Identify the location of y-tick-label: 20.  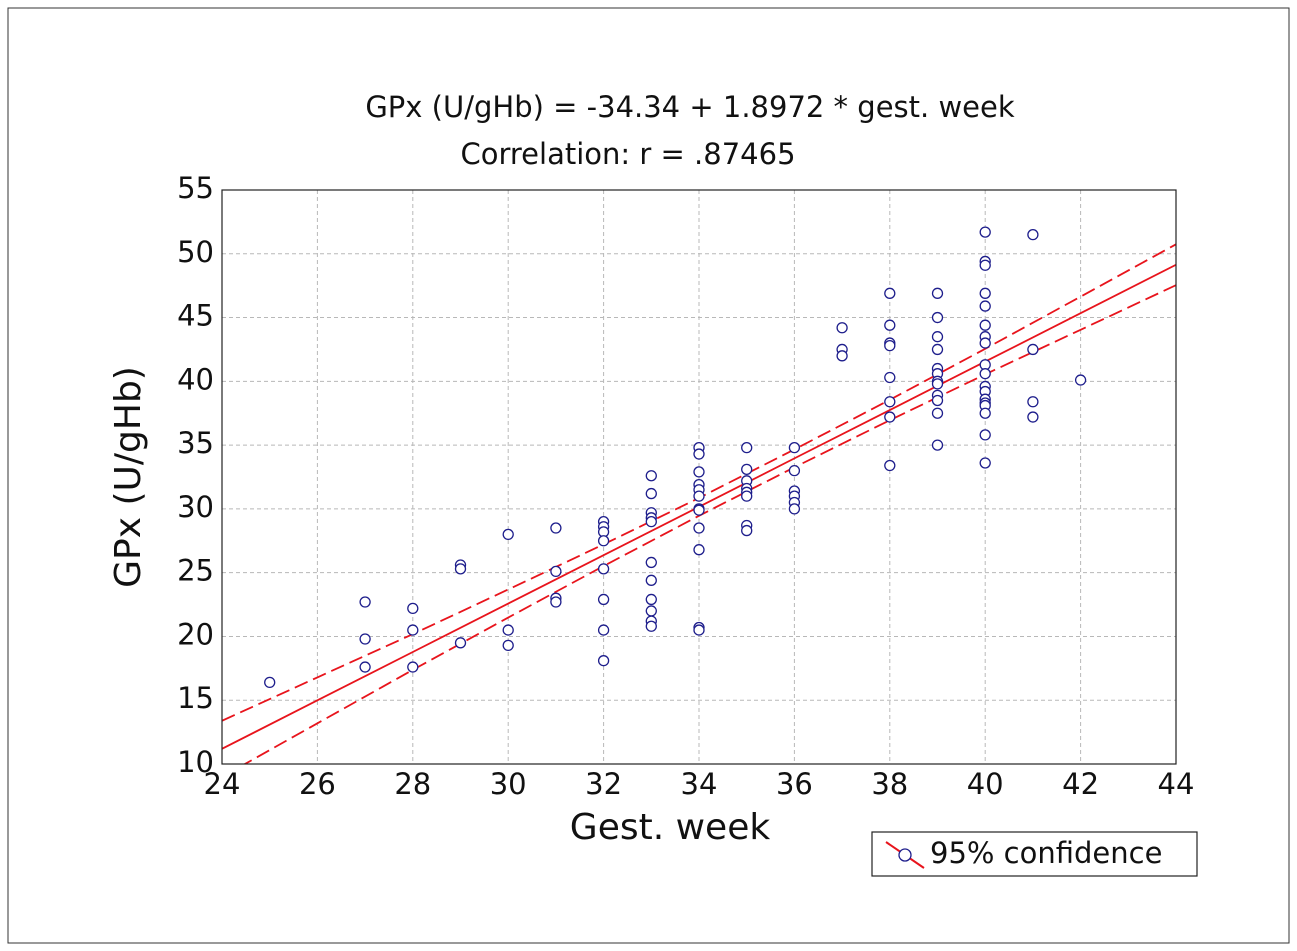
(195, 634).